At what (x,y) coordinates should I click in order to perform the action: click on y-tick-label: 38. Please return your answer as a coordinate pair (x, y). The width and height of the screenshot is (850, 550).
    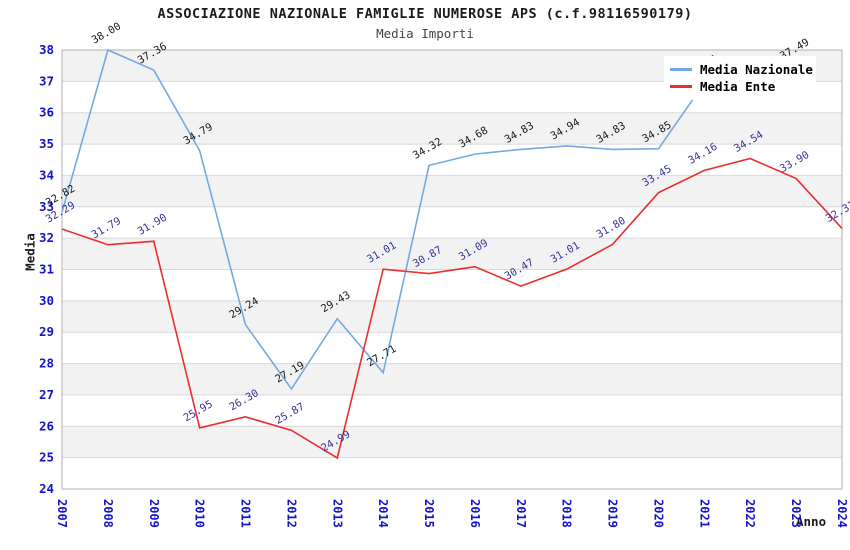
    Looking at the image, I should click on (46, 49).